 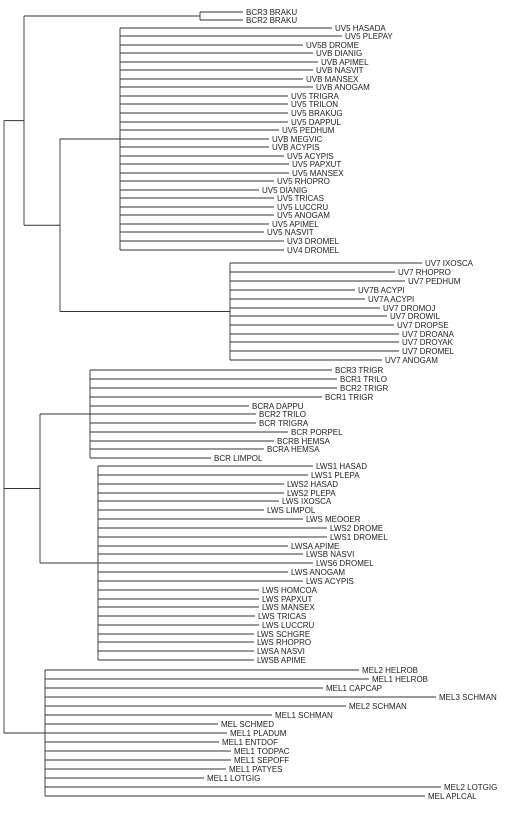 I want to click on leaf-label-uvb-nasvit: UVB NASVIT, so click(x=340, y=70).